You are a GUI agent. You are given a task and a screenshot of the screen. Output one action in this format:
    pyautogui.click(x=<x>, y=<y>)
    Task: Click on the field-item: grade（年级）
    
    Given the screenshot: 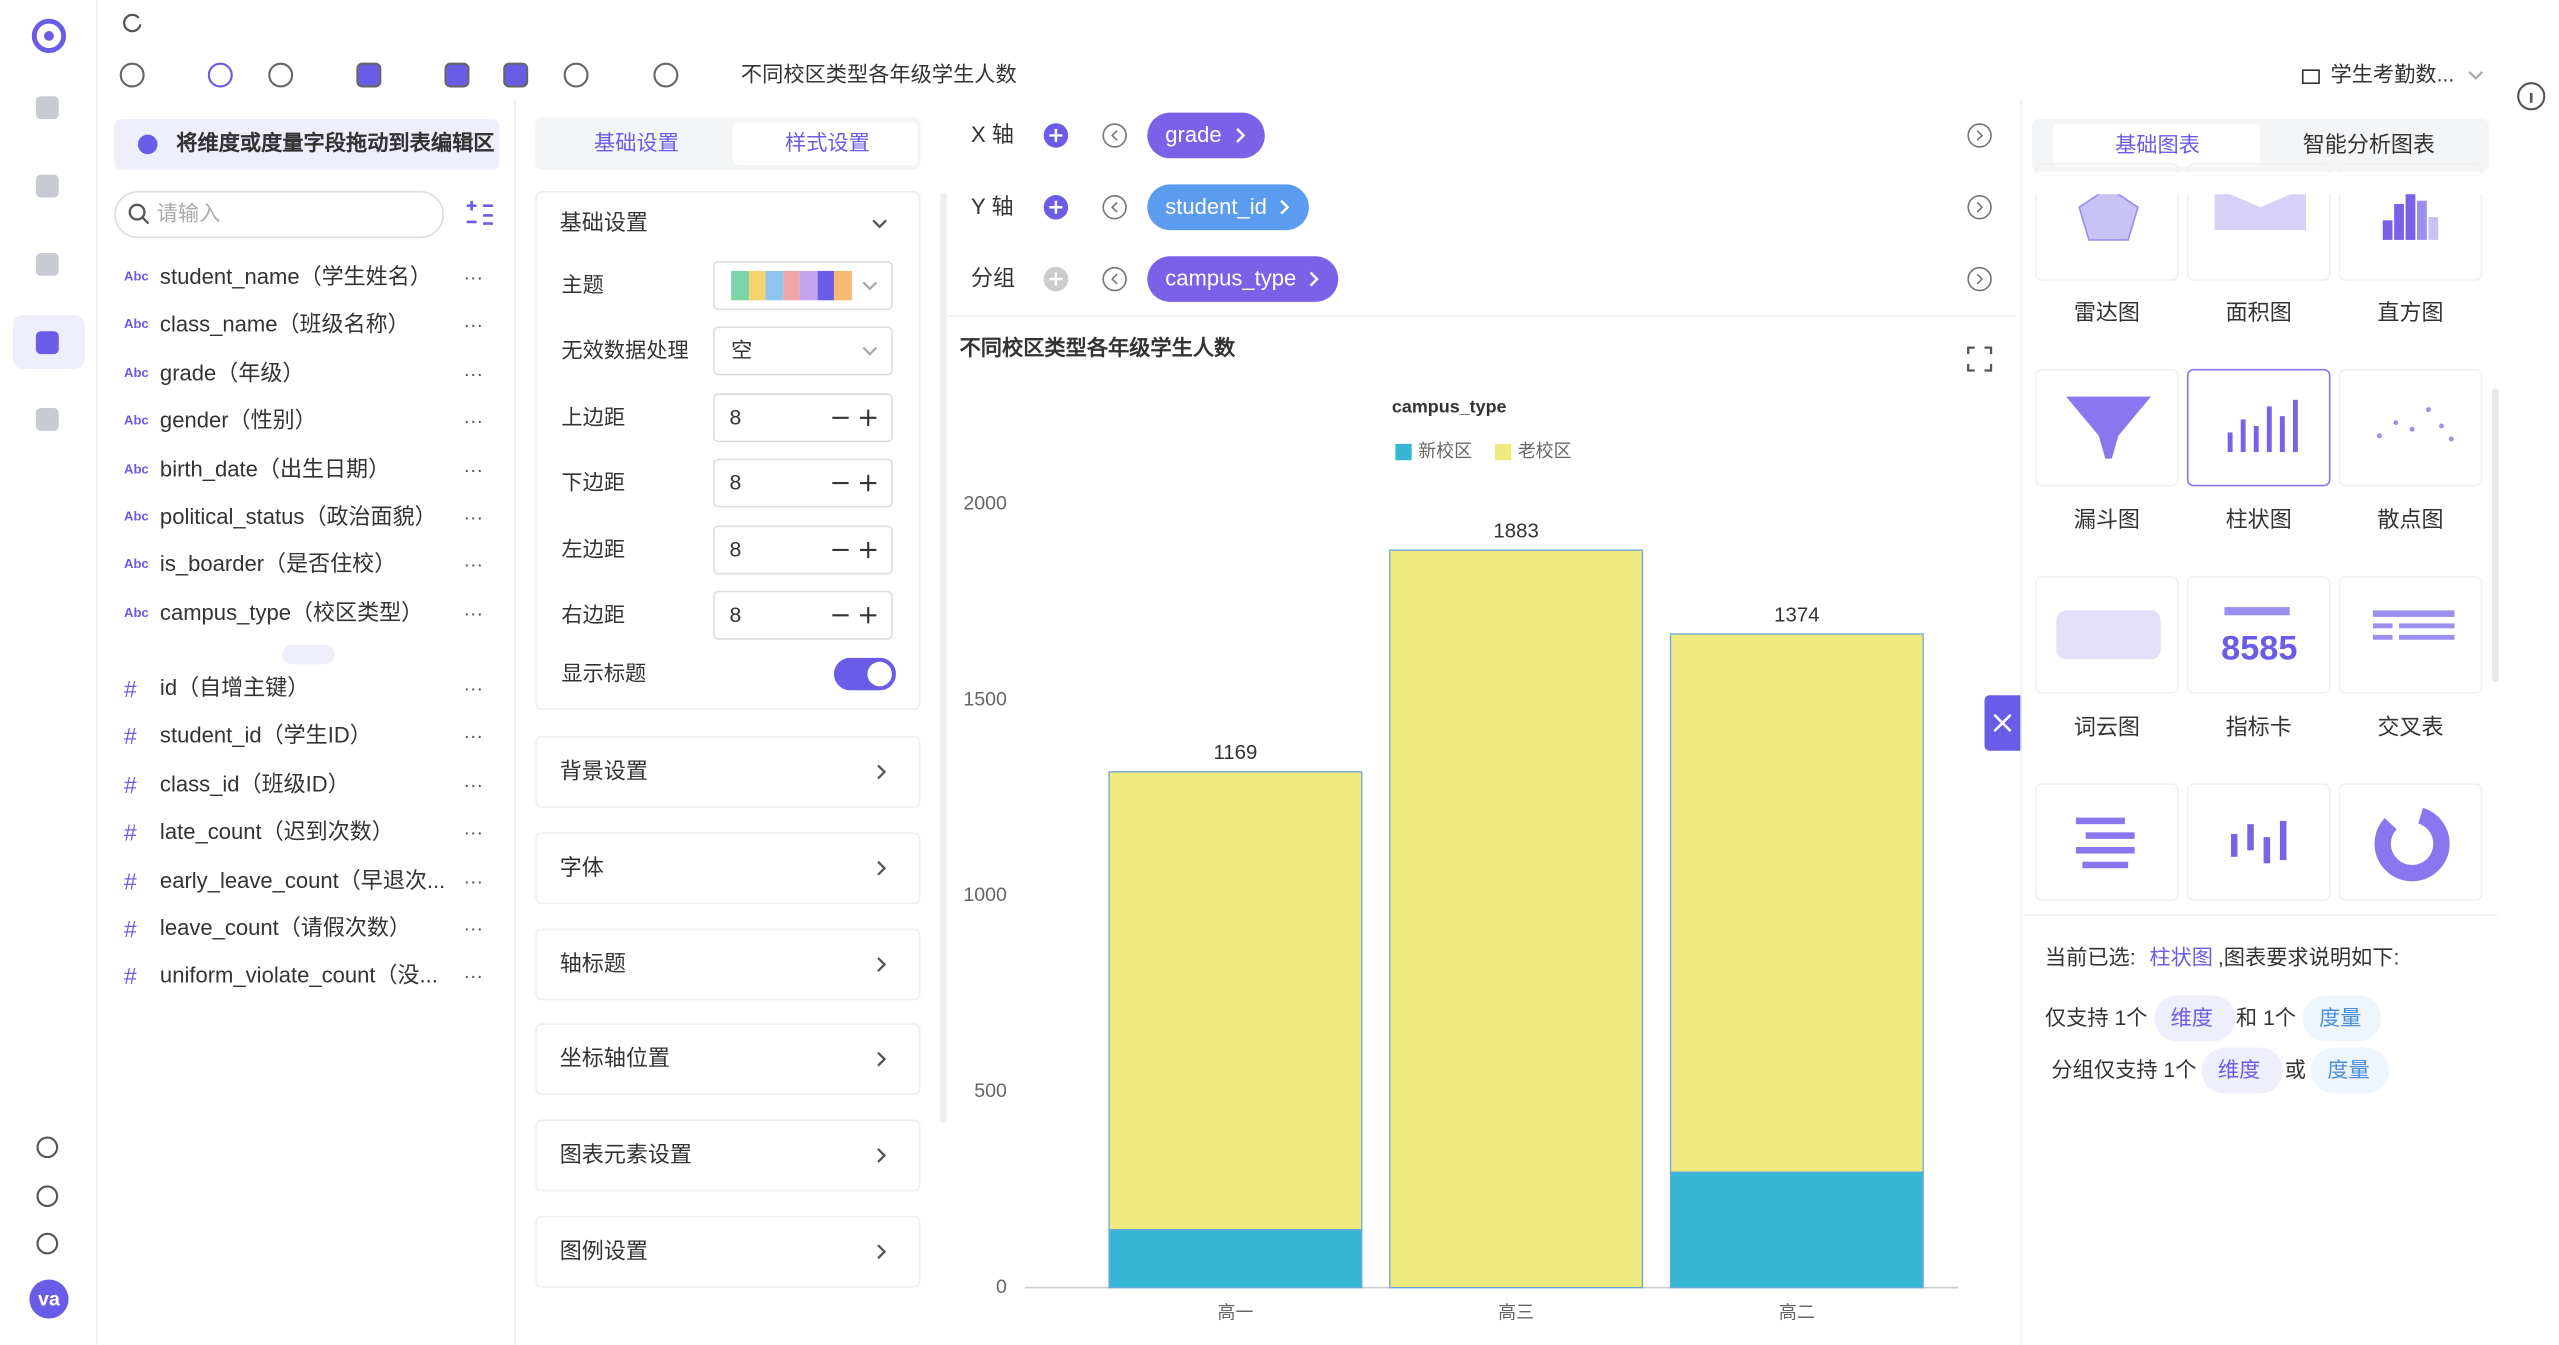 What is the action you would take?
    pyautogui.click(x=232, y=372)
    